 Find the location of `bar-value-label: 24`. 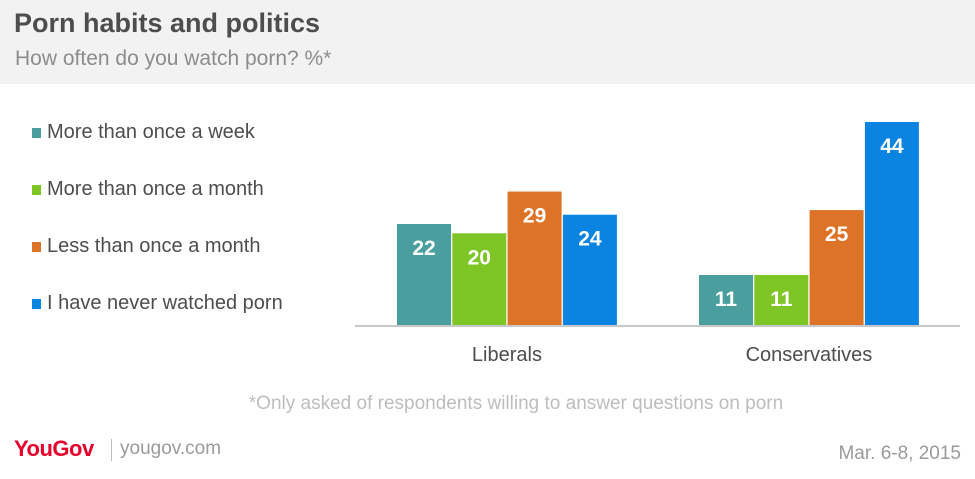

bar-value-label: 24 is located at coordinates (590, 239).